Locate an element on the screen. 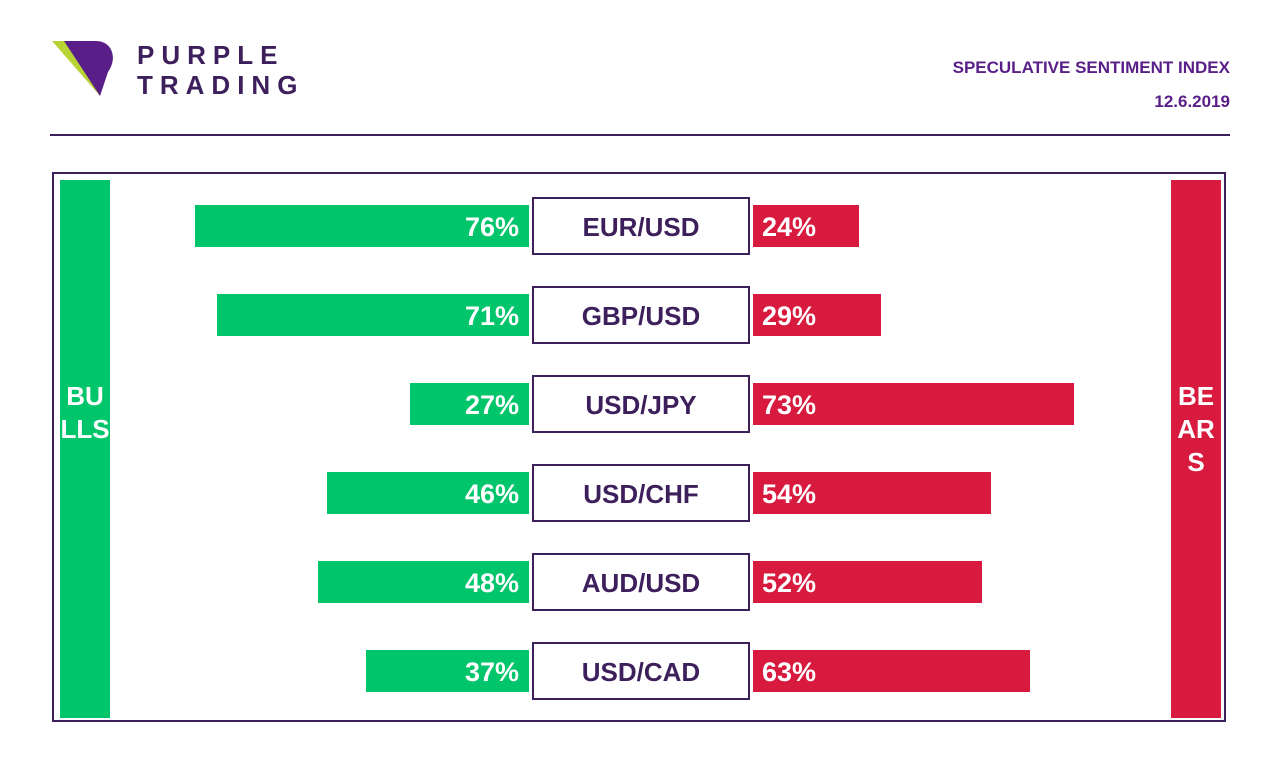  bulls-bar: 71% is located at coordinates (372, 315).